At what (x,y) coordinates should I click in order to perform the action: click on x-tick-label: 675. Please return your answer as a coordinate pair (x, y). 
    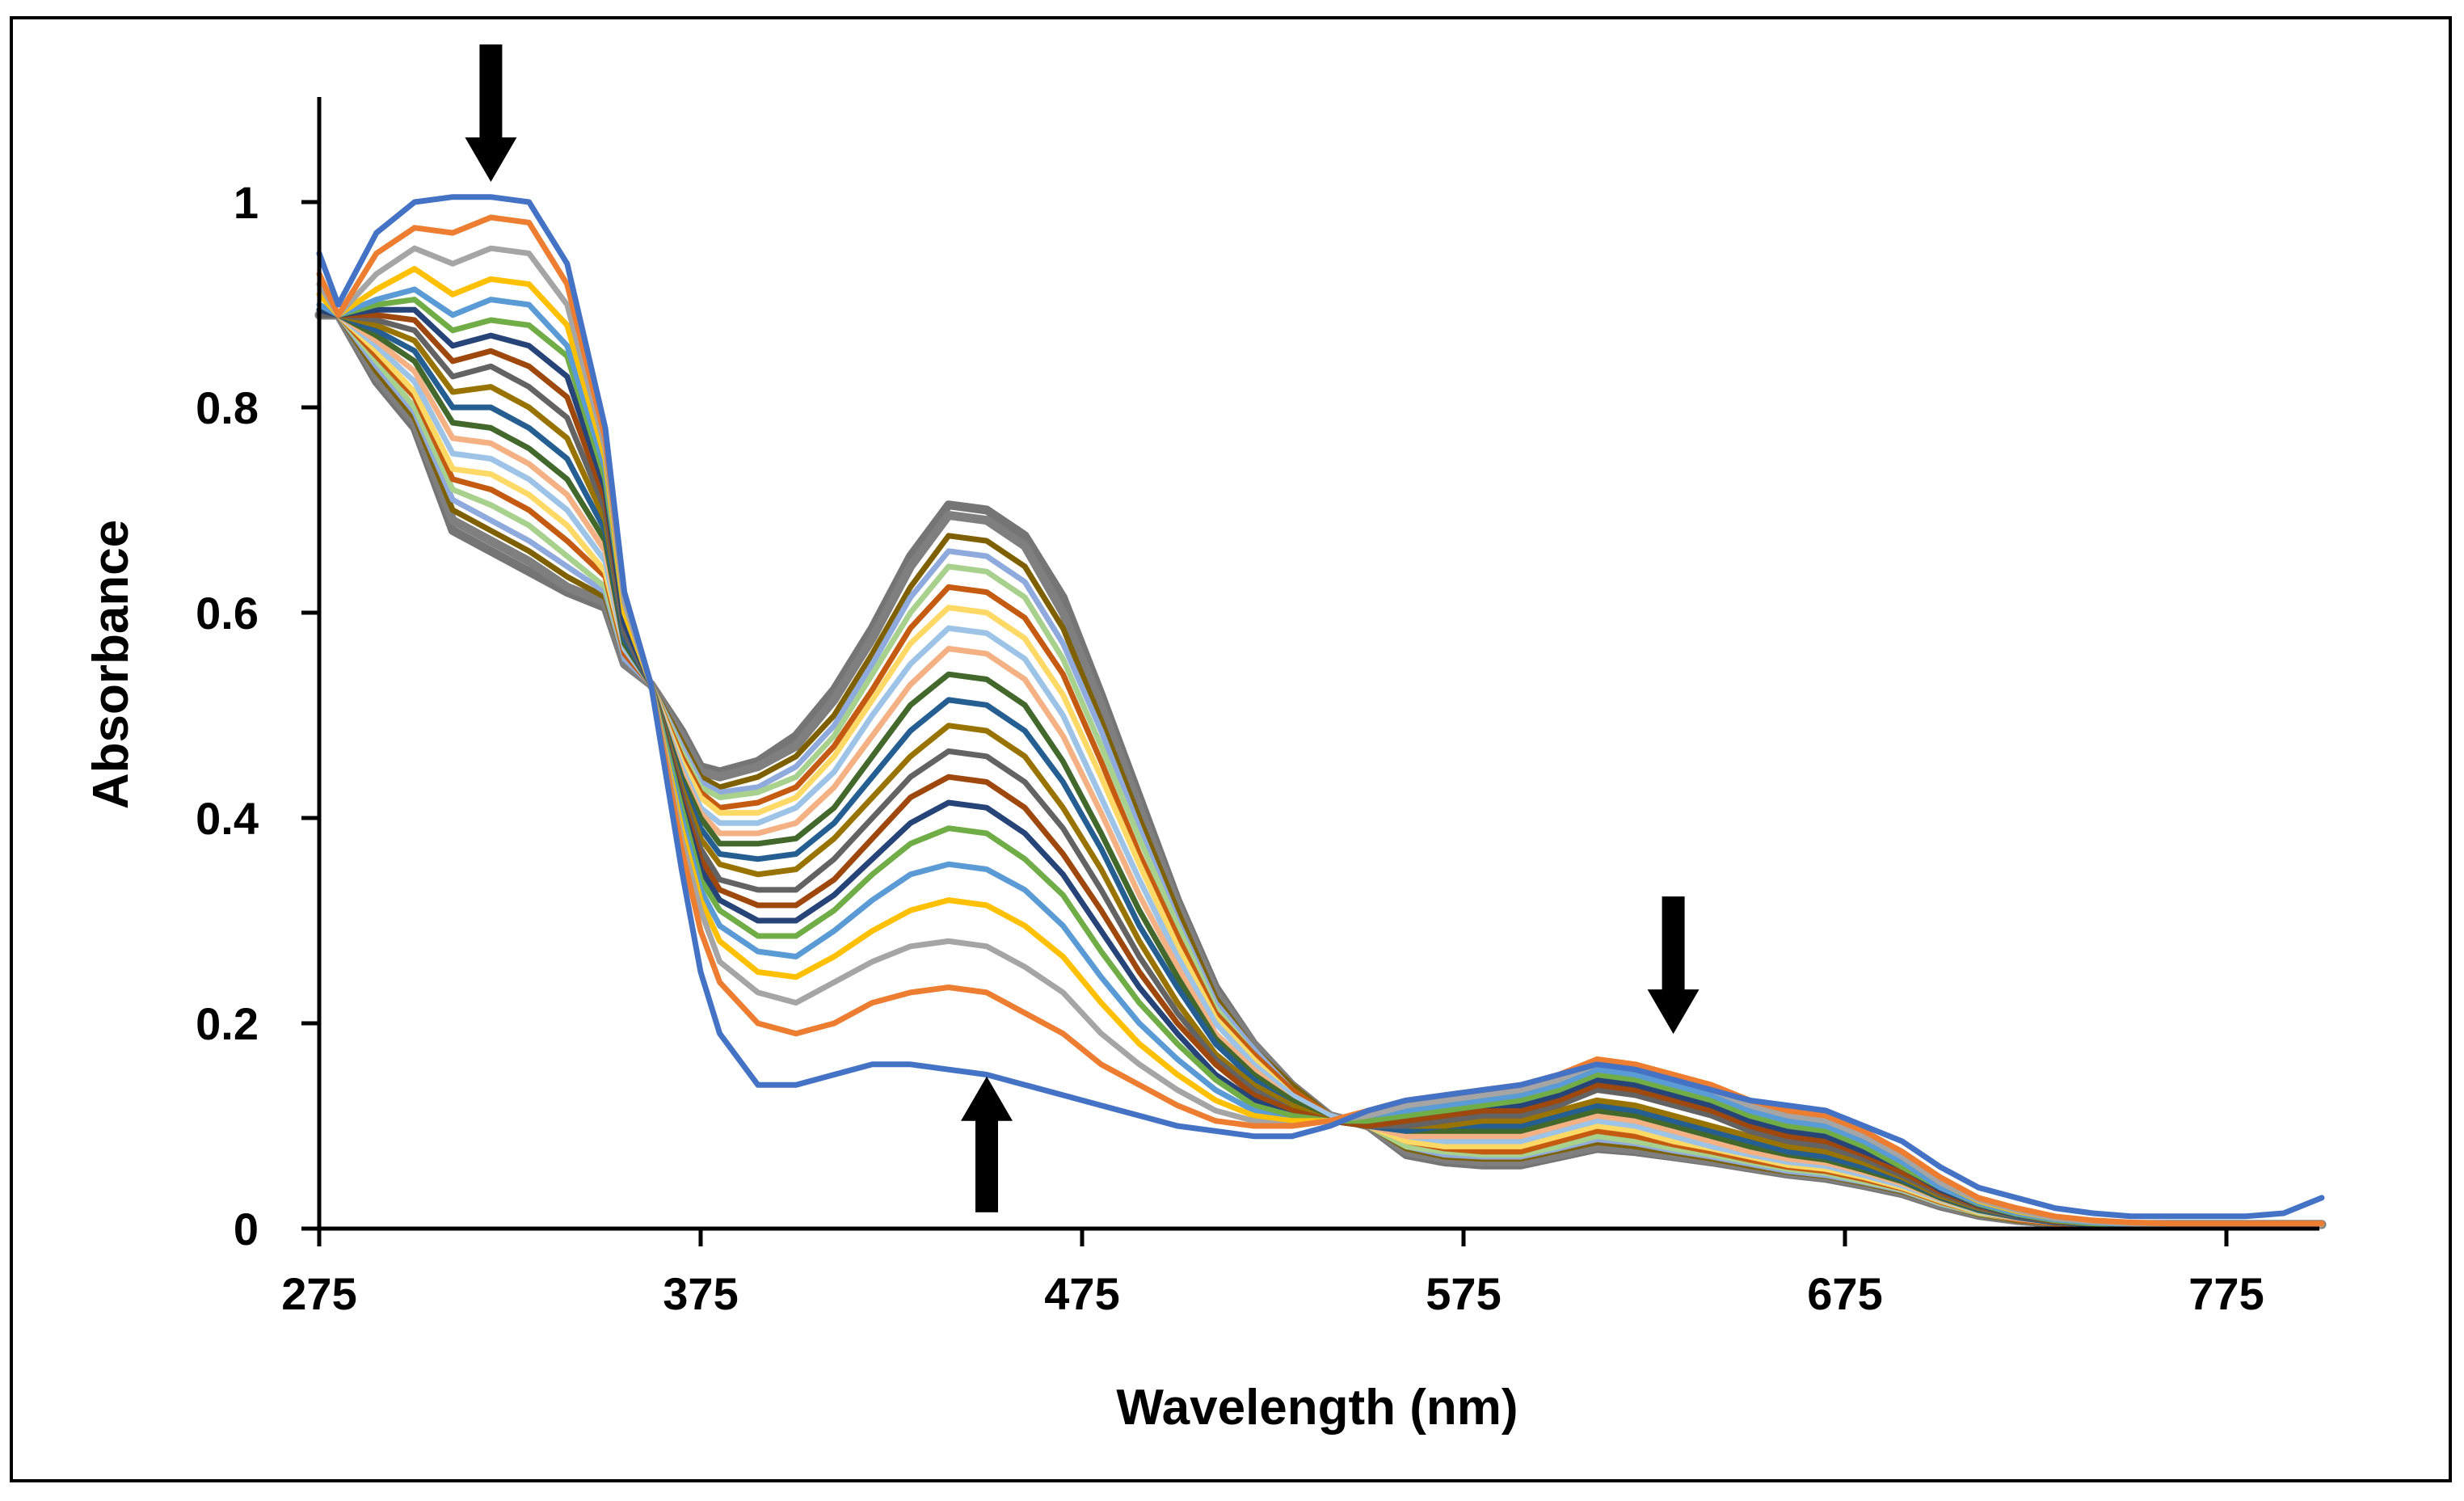
    Looking at the image, I should click on (1844, 1293).